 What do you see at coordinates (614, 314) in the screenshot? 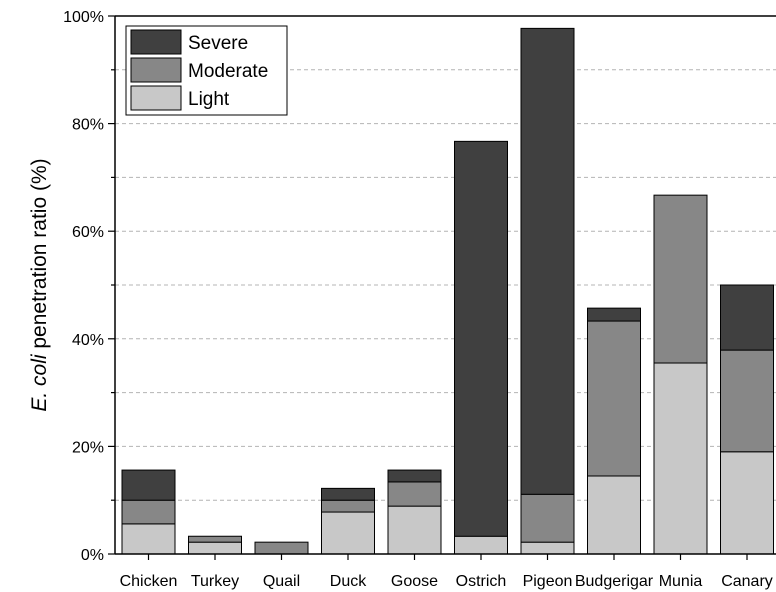
I see `bar-budgerigar-severe` at bounding box center [614, 314].